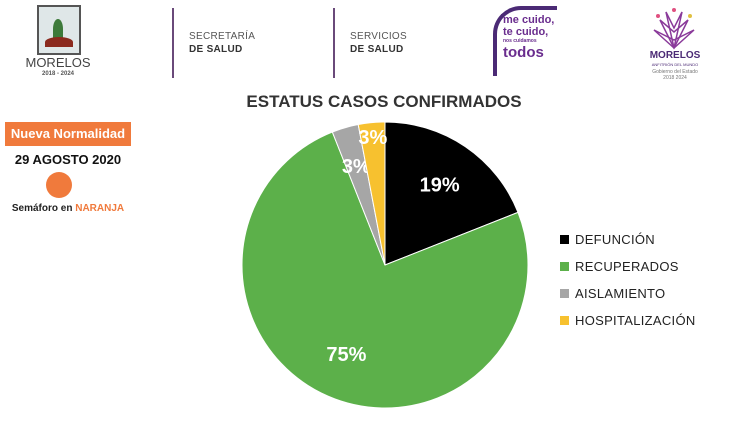  I want to click on pie-slice-defunción, so click(451, 193).